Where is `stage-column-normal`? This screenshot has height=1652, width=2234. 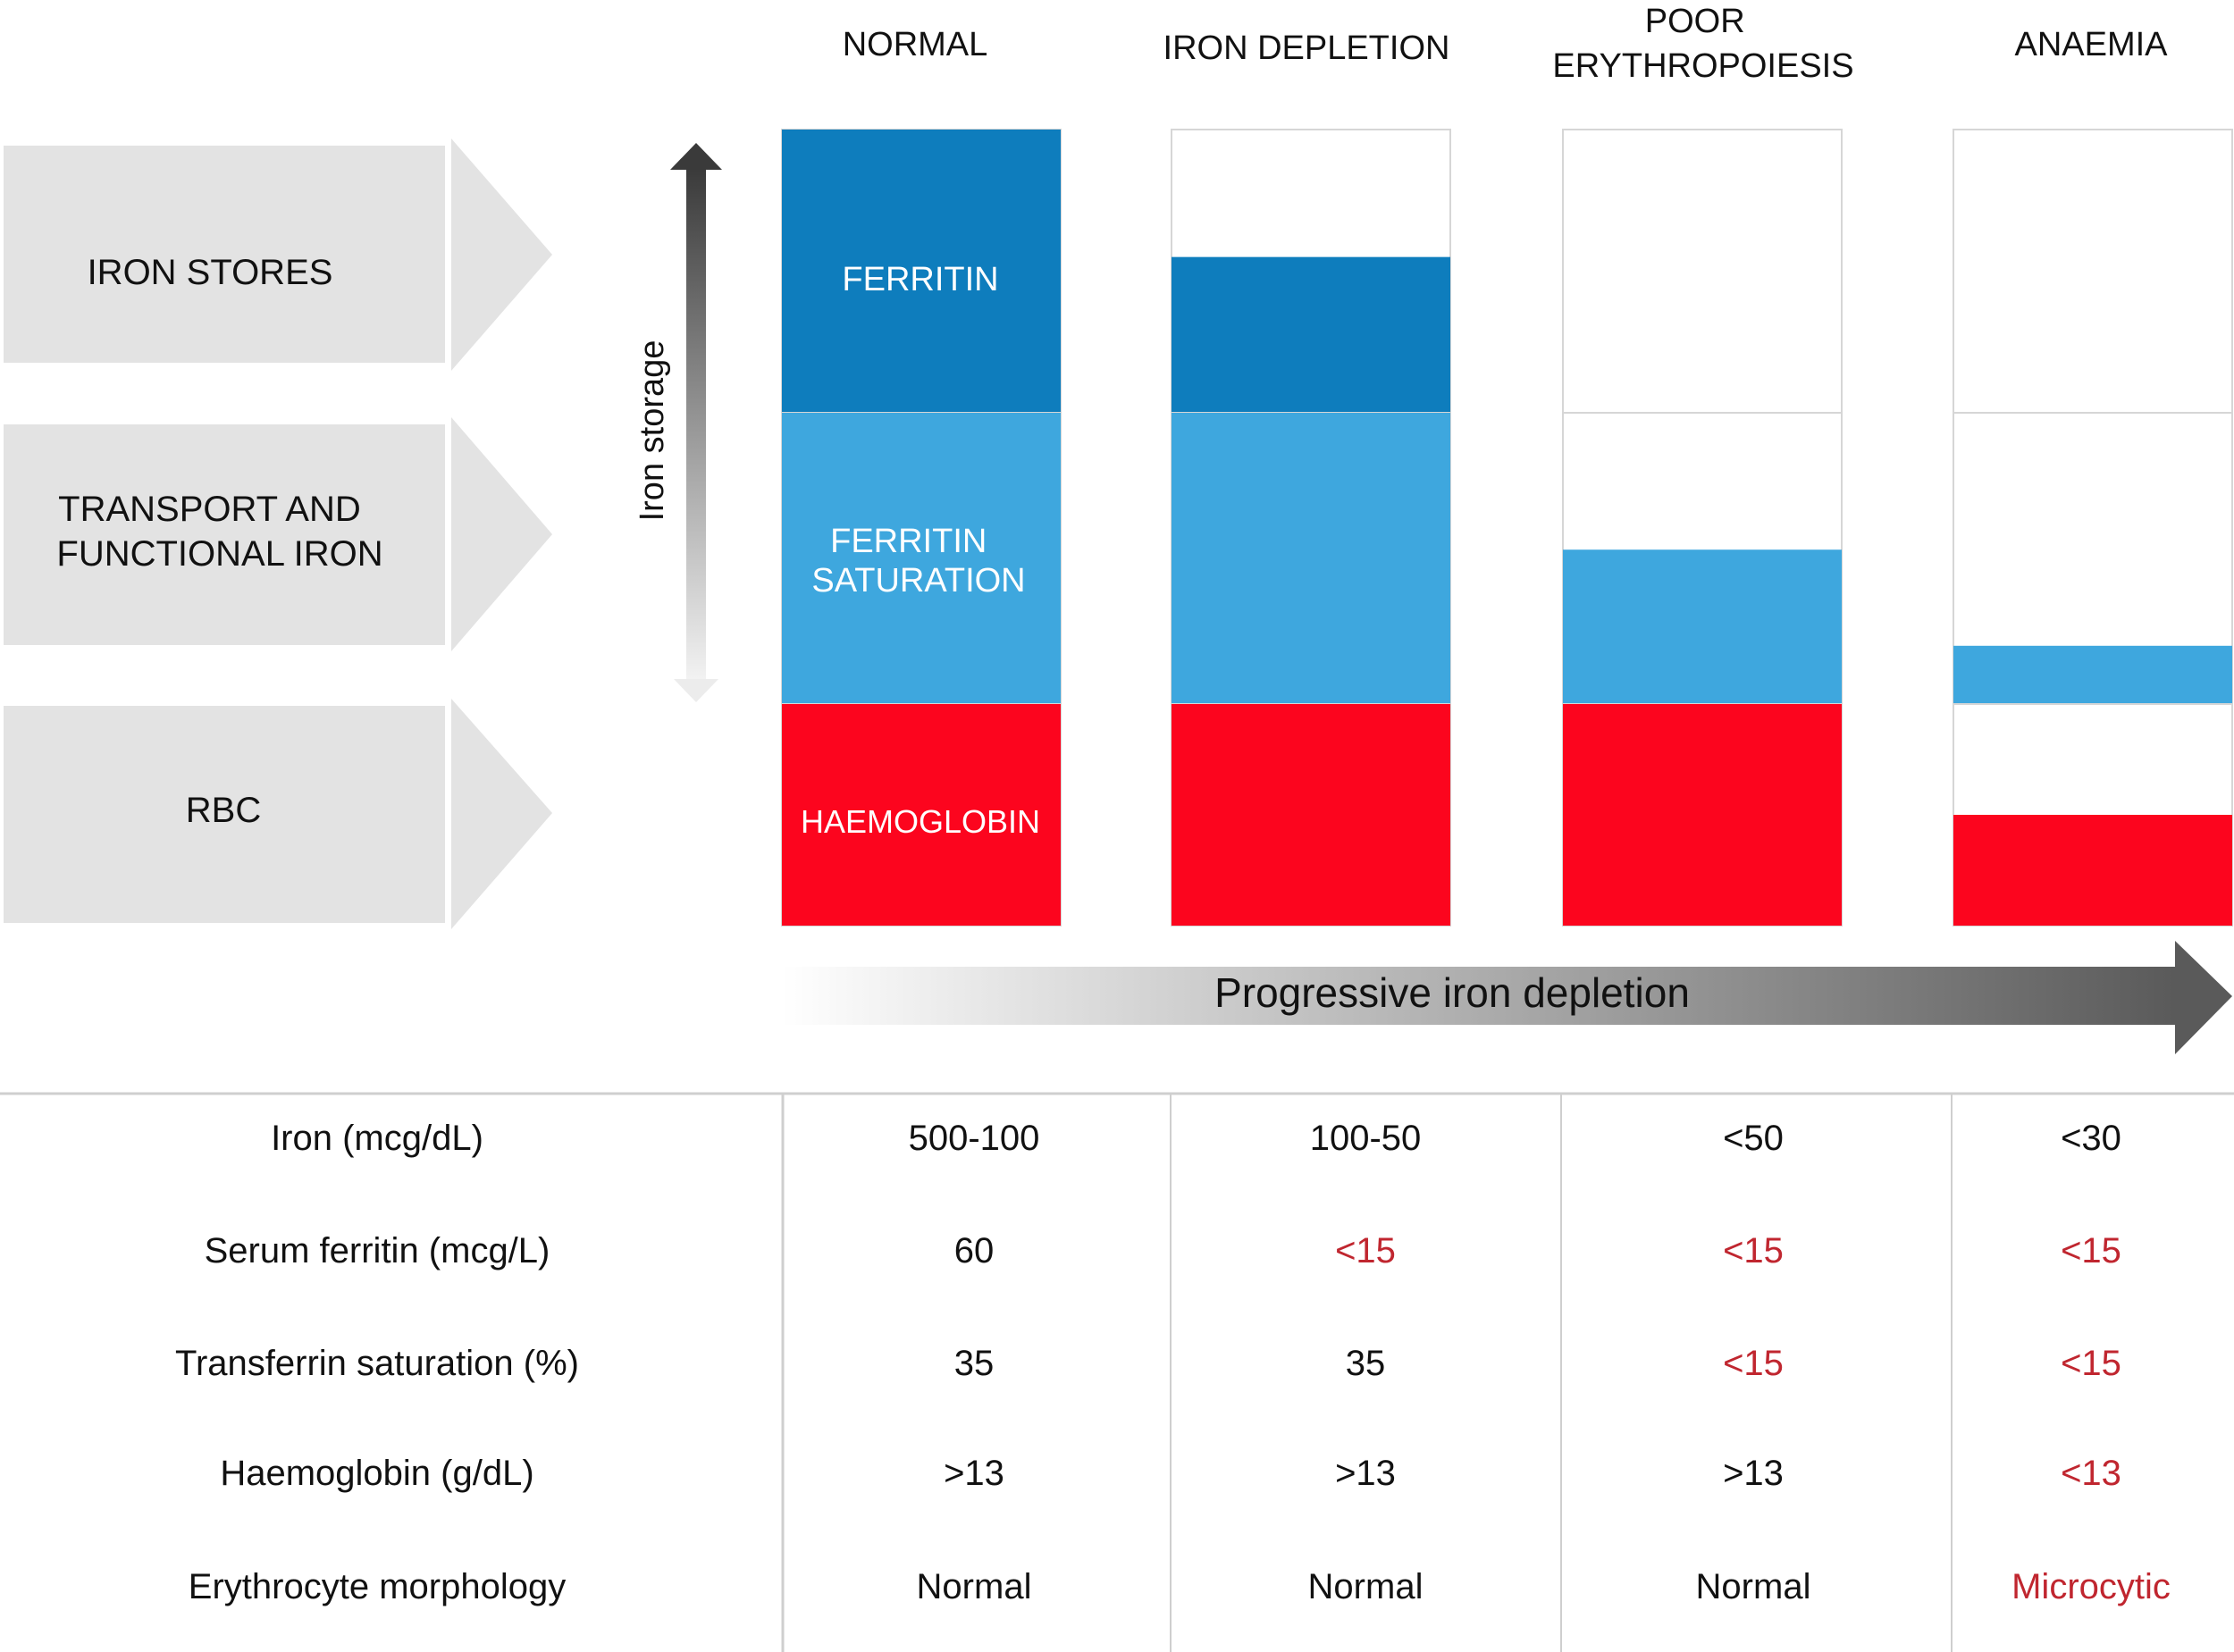 stage-column-normal is located at coordinates (921, 528).